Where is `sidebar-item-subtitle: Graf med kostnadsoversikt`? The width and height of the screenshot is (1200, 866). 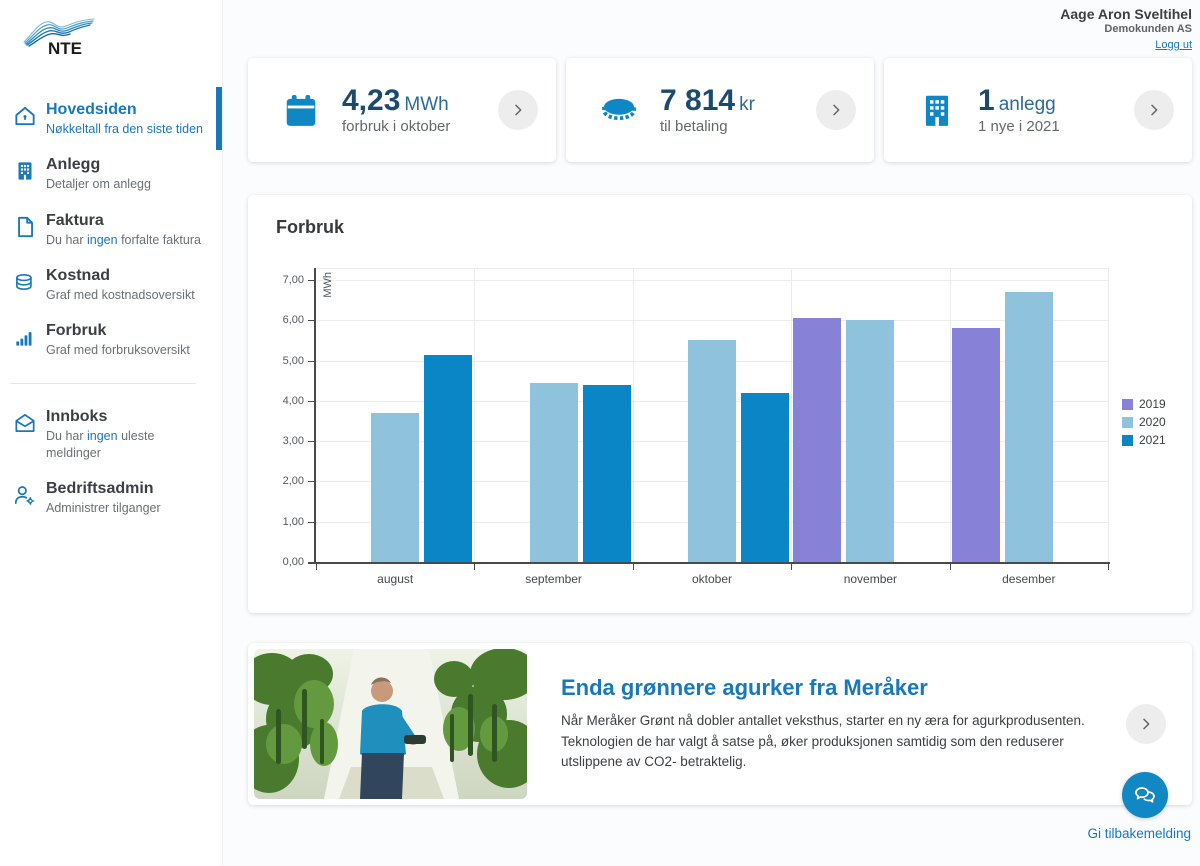 sidebar-item-subtitle: Graf med kostnadsoversikt is located at coordinates (120, 294).